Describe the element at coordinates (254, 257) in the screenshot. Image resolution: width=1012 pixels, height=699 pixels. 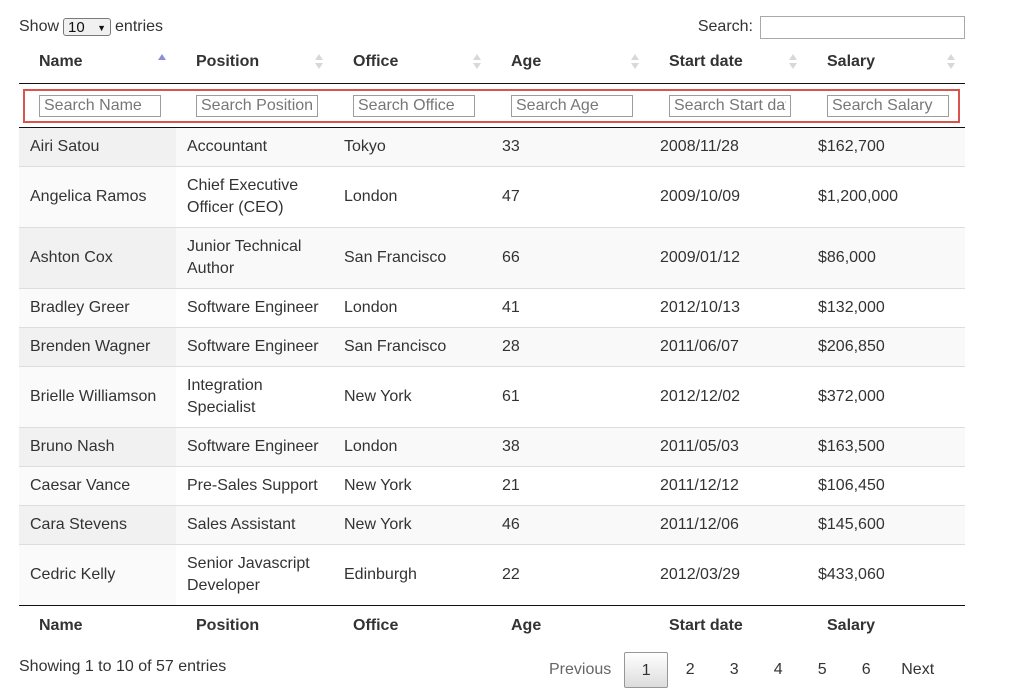
I see `cell-position: Junior Technical Author` at that location.